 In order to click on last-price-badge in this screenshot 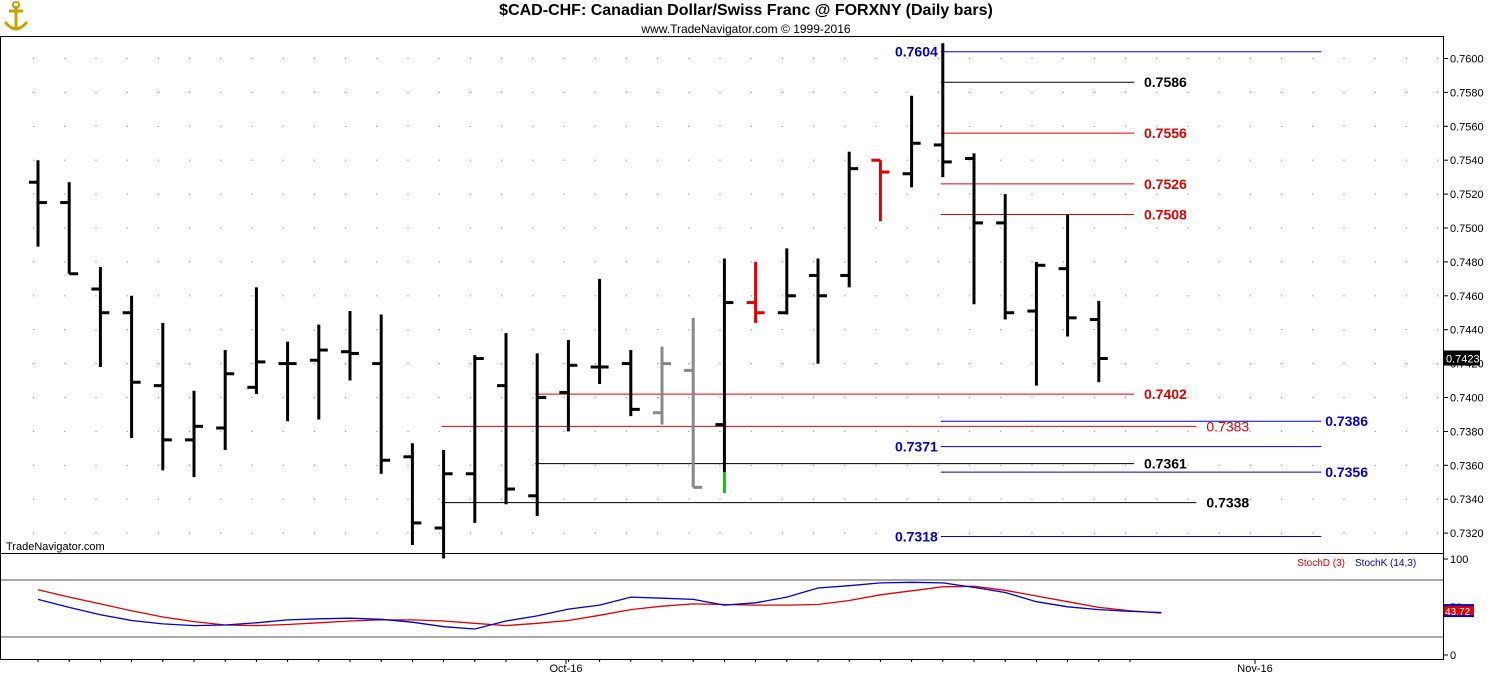, I will do `click(1462, 358)`.